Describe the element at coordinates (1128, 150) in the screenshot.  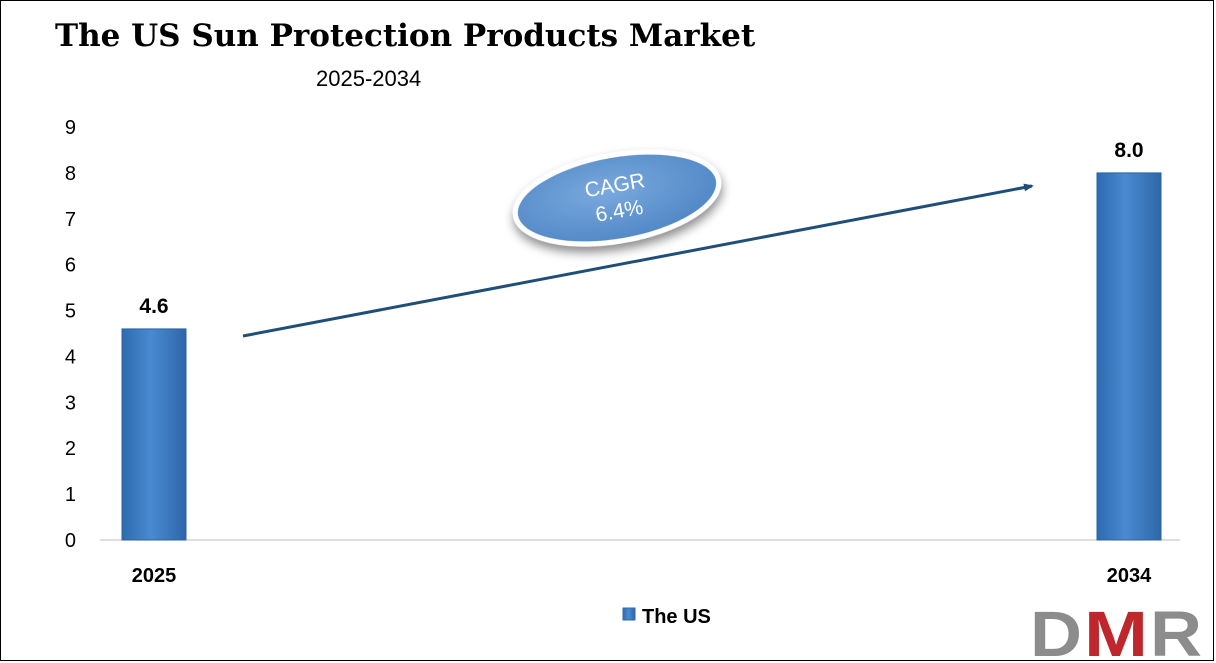
I see `data-label: 8.0` at that location.